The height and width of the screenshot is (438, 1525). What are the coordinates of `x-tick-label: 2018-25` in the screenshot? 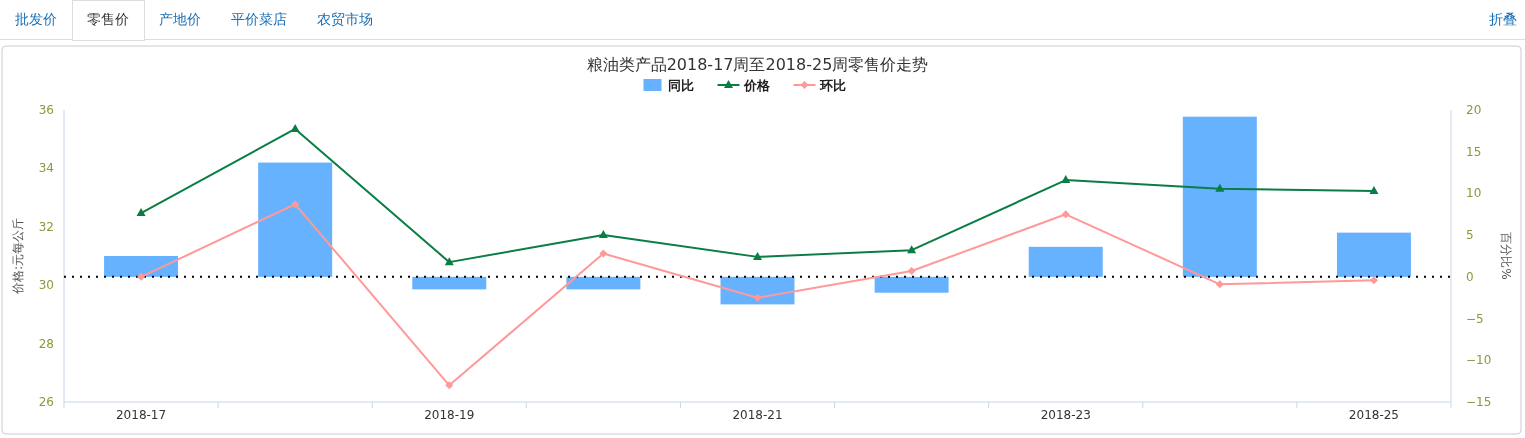 It's located at (1374, 415).